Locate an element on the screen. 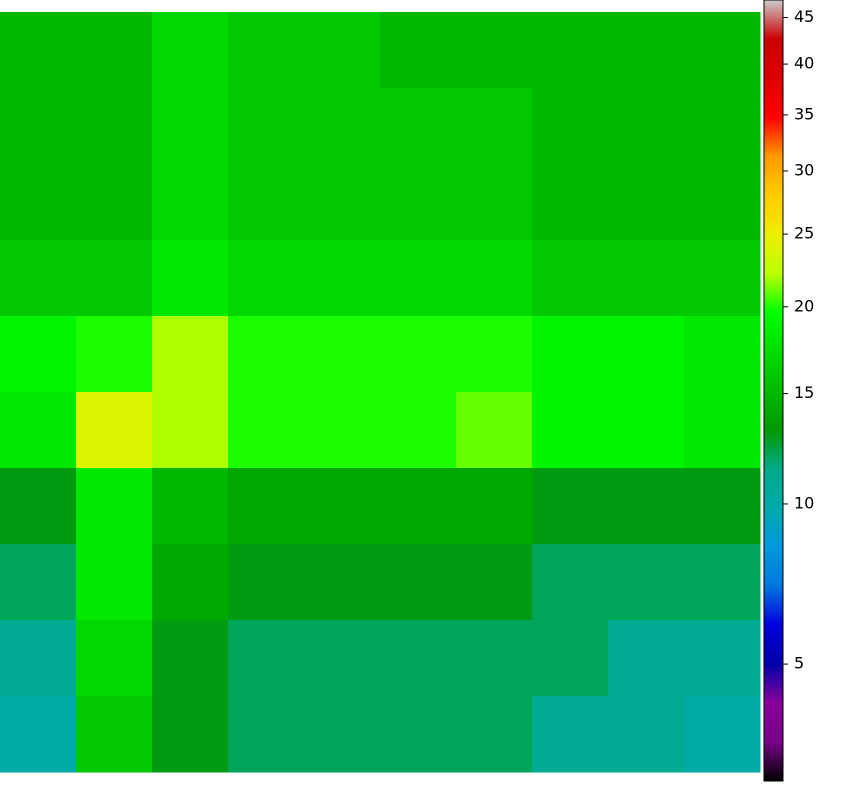 This screenshot has height=787, width=868. colorbar is located at coordinates (773, 391).